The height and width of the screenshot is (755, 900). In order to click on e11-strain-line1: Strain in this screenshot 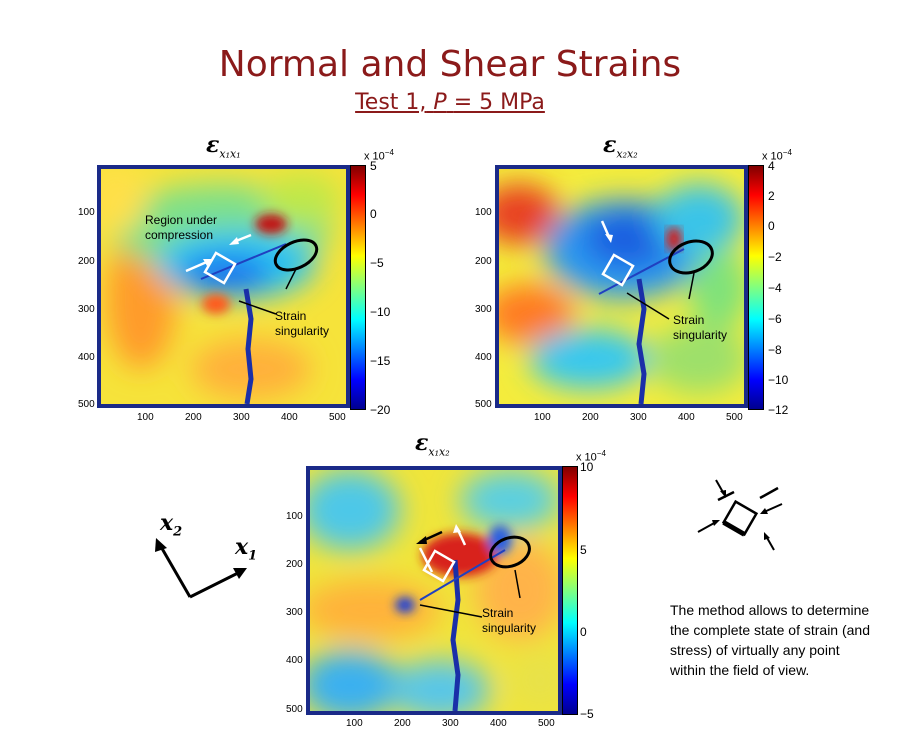, I will do `click(291, 316)`.